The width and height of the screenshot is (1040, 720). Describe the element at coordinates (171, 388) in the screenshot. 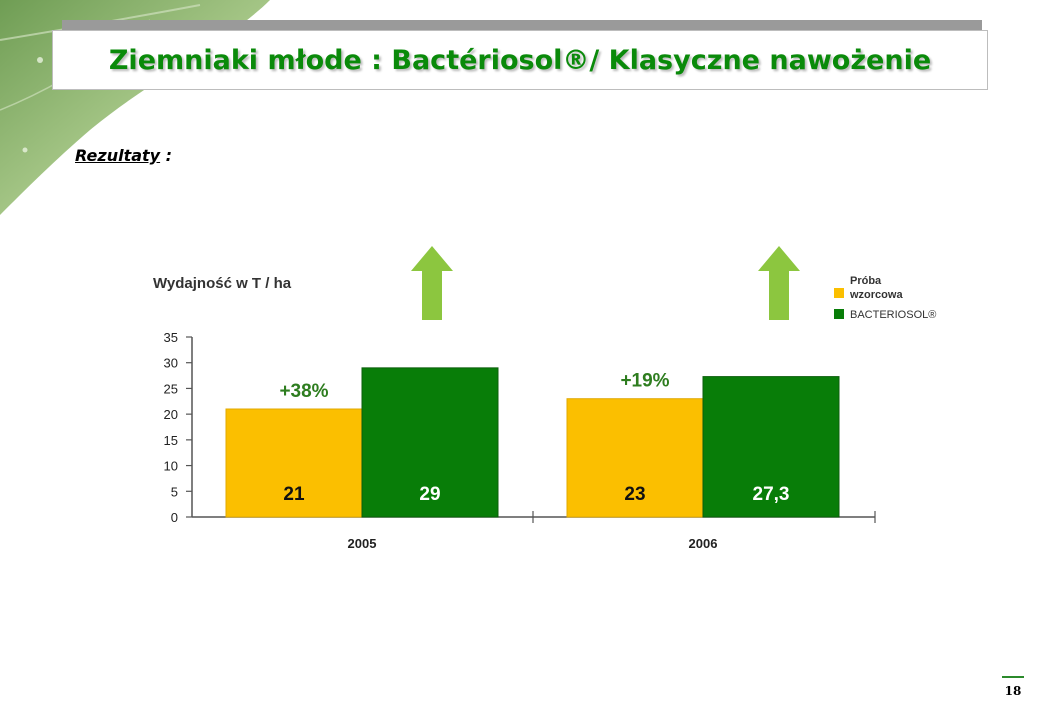

I see `y-tick-label: 25` at that location.